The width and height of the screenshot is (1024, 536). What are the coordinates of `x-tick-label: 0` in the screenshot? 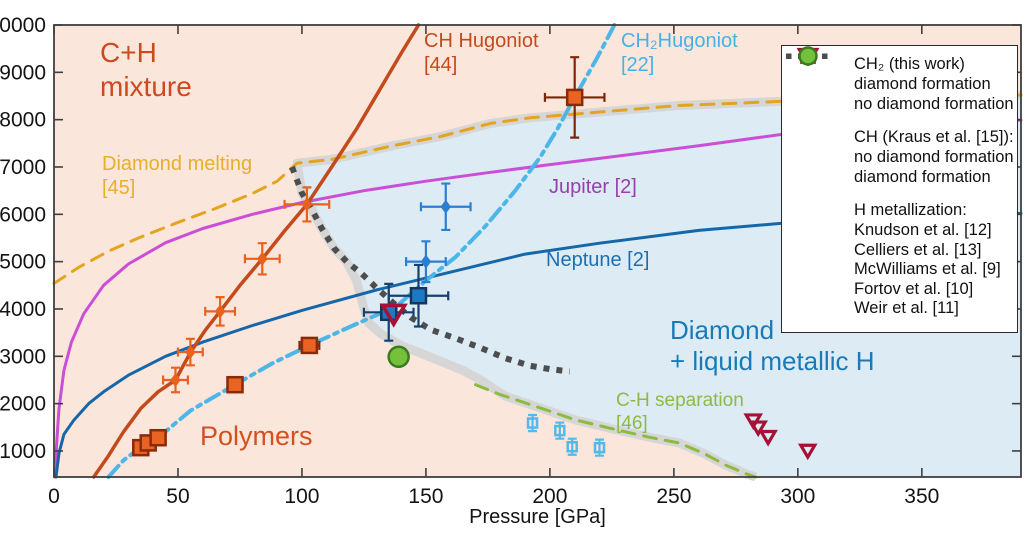 It's located at (54, 496).